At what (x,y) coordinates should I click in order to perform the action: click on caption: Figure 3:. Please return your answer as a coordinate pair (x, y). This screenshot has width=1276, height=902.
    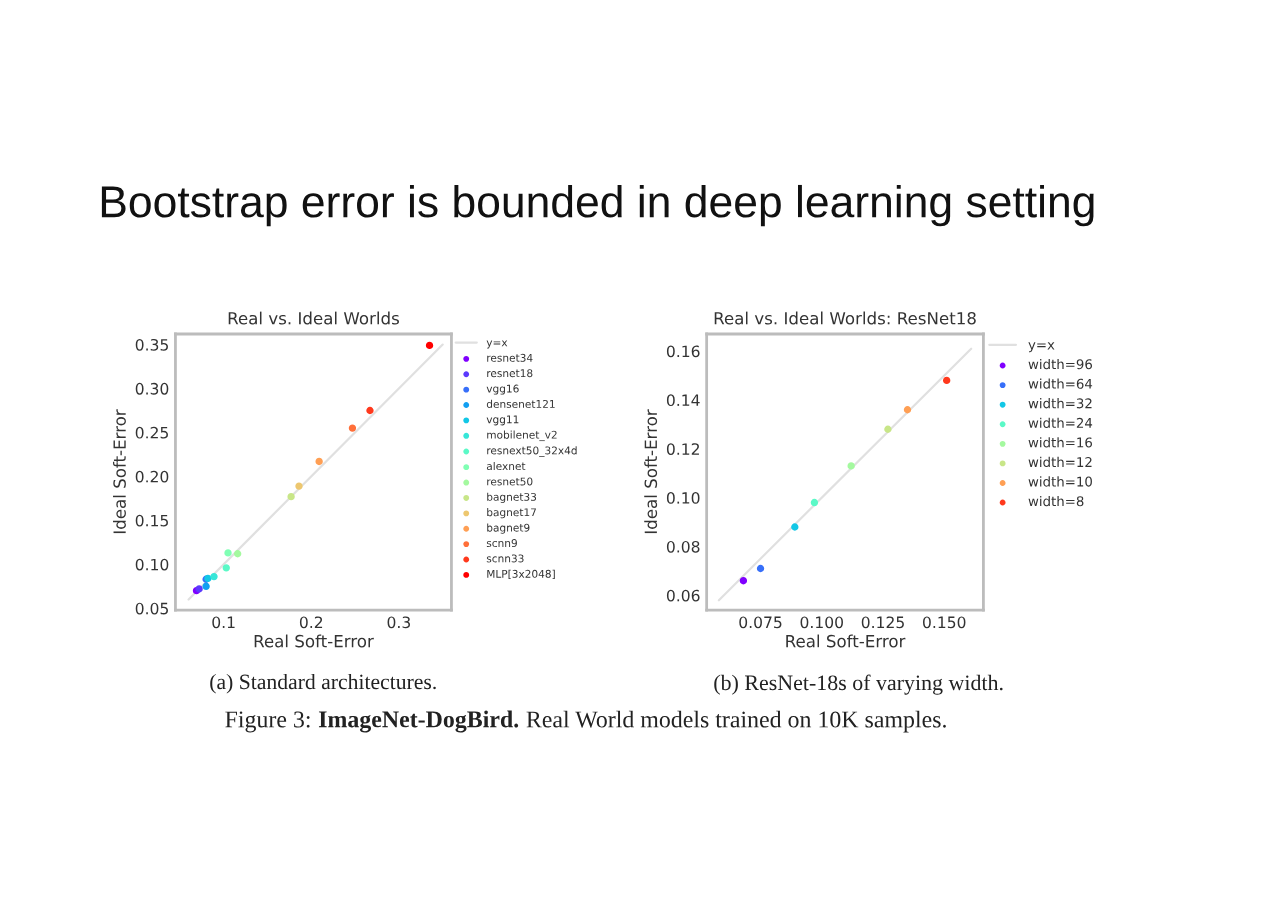
    Looking at the image, I should click on (267, 722).